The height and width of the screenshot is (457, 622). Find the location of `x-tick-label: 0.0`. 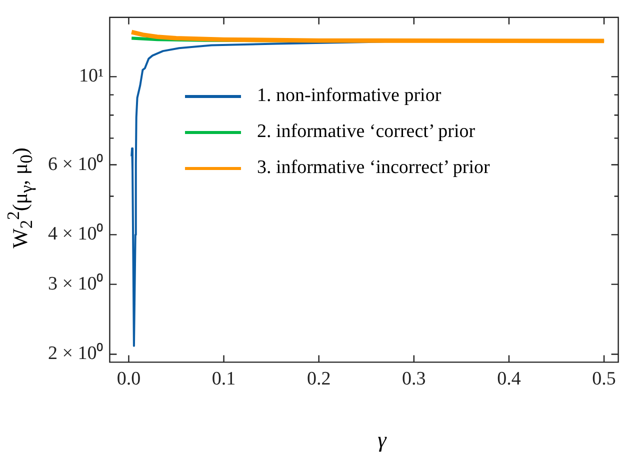

x-tick-label: 0.0 is located at coordinates (128, 379).